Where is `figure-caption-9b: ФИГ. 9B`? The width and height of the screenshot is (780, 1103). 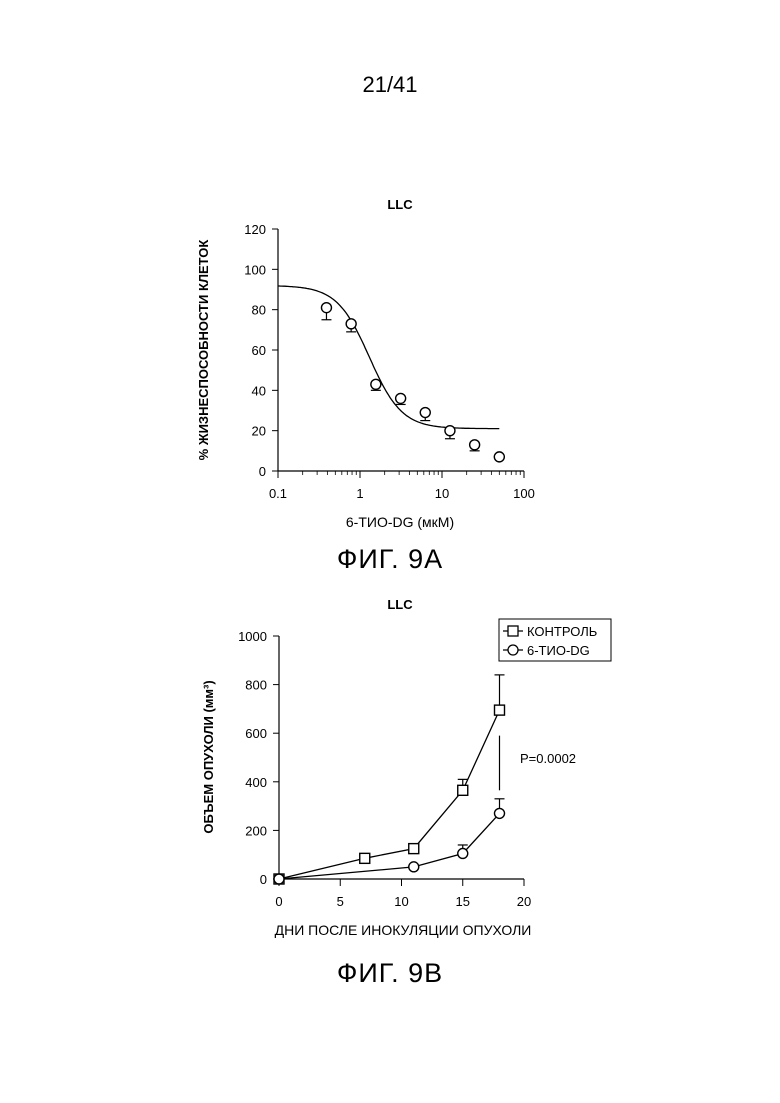 figure-caption-9b: ФИГ. 9B is located at coordinates (390, 973).